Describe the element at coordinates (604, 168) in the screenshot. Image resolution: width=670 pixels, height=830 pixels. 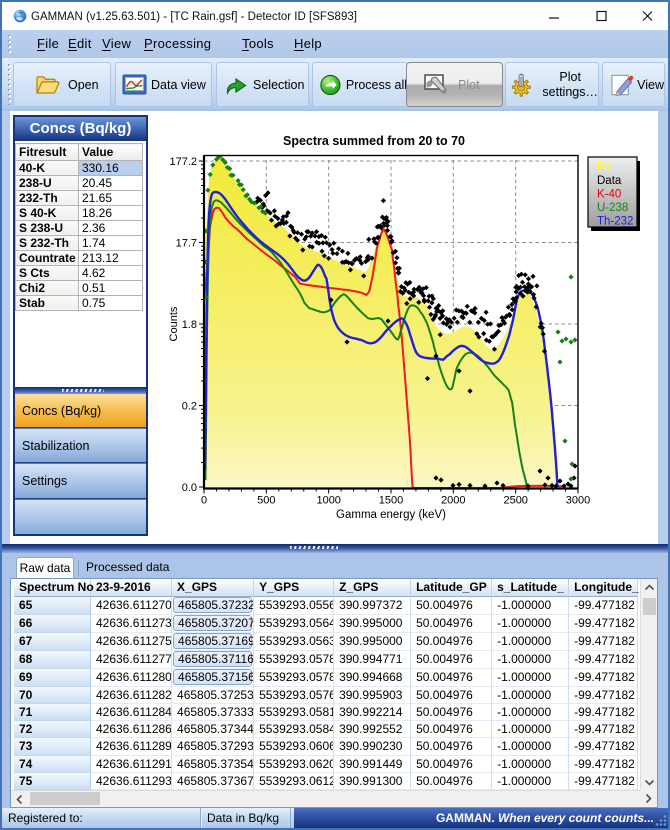
I see `svg-text: Fit` at that location.